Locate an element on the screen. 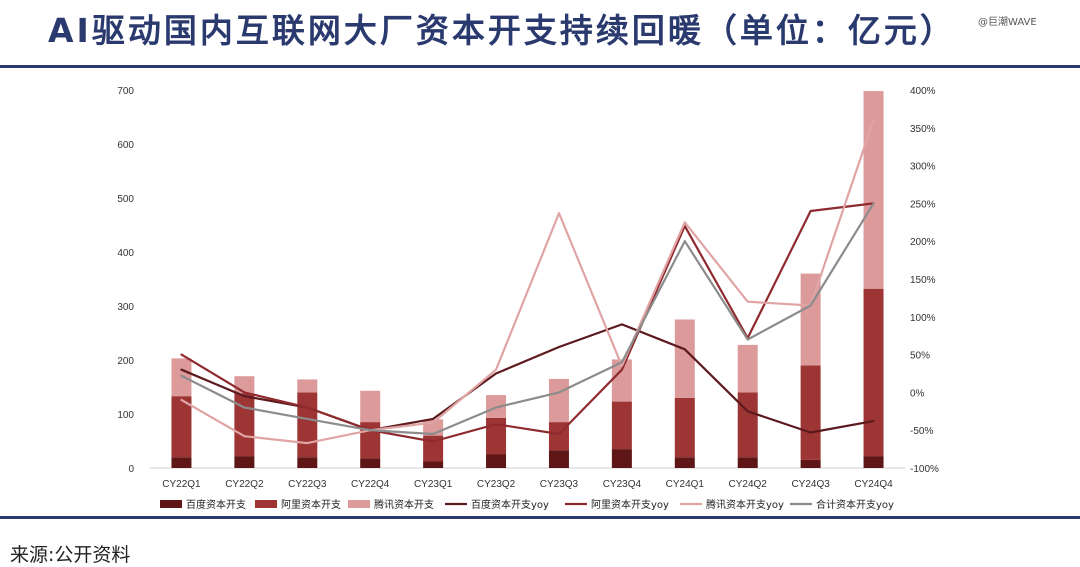 This screenshot has width=1080, height=567. y2-tick-label: 250% is located at coordinates (923, 204).